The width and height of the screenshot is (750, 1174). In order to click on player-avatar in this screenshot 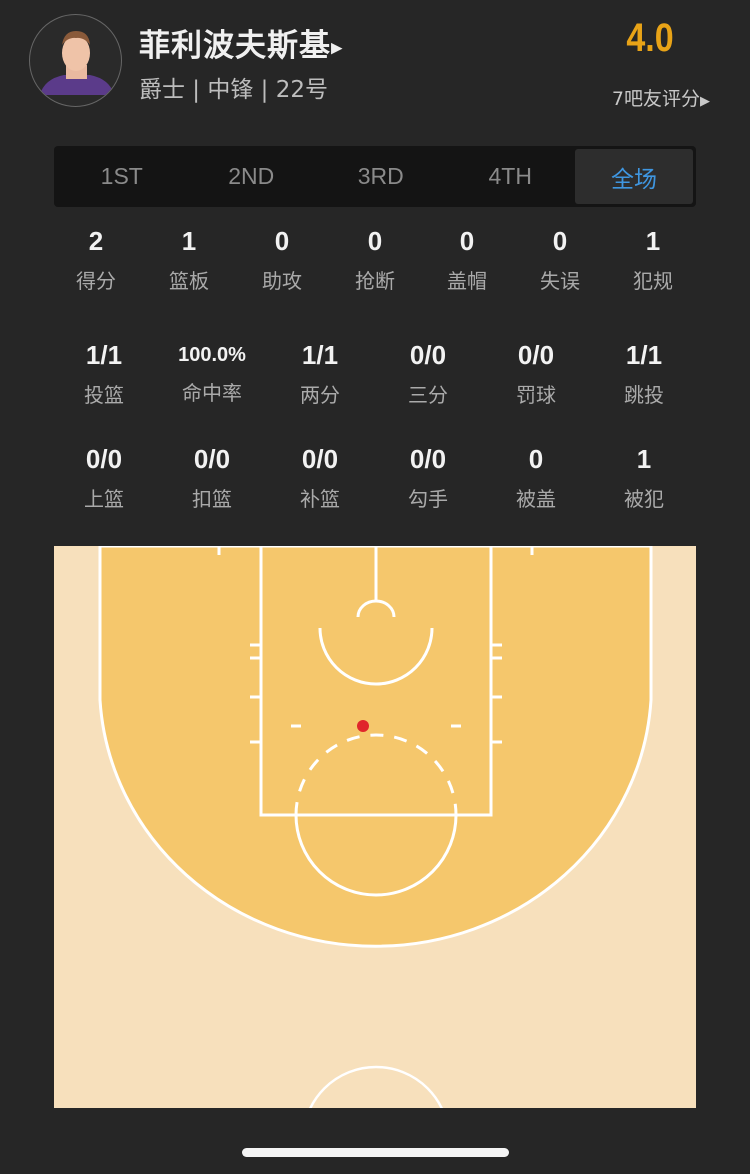, I will do `click(75, 60)`.